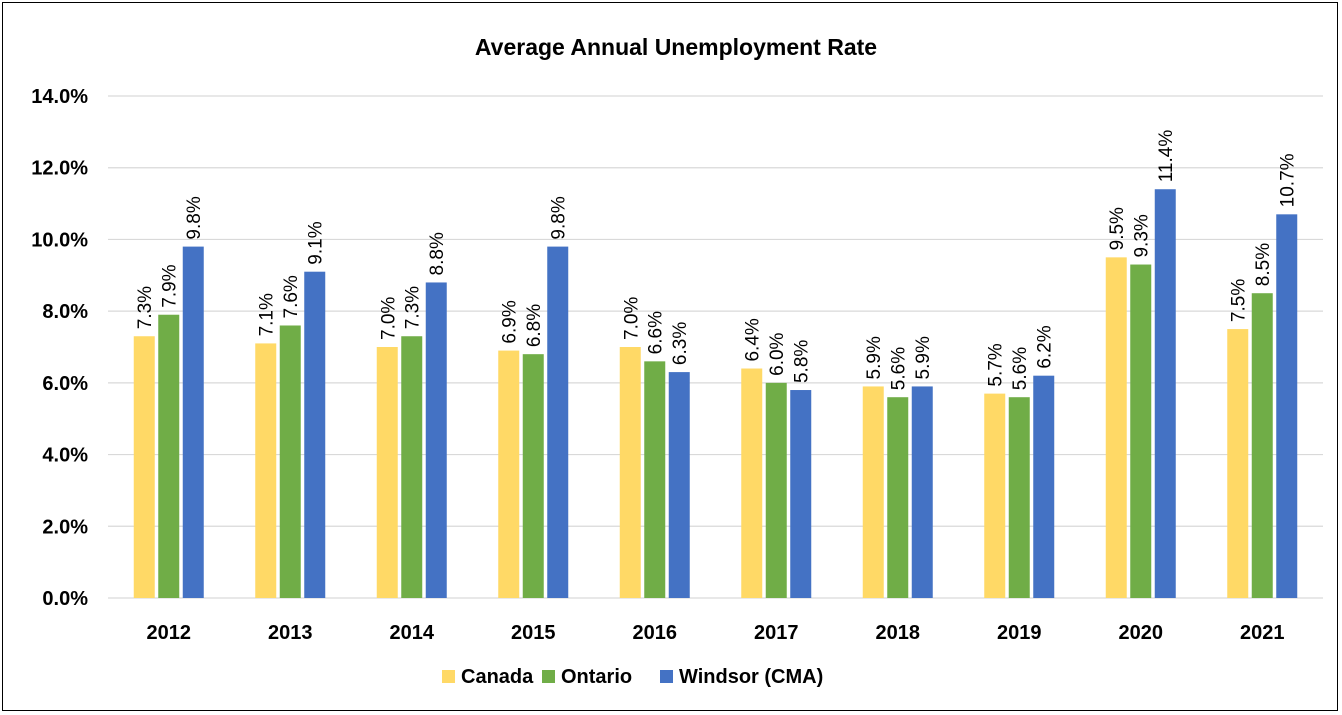  What do you see at coordinates (655, 479) in the screenshot?
I see `bar-ontario-2016` at bounding box center [655, 479].